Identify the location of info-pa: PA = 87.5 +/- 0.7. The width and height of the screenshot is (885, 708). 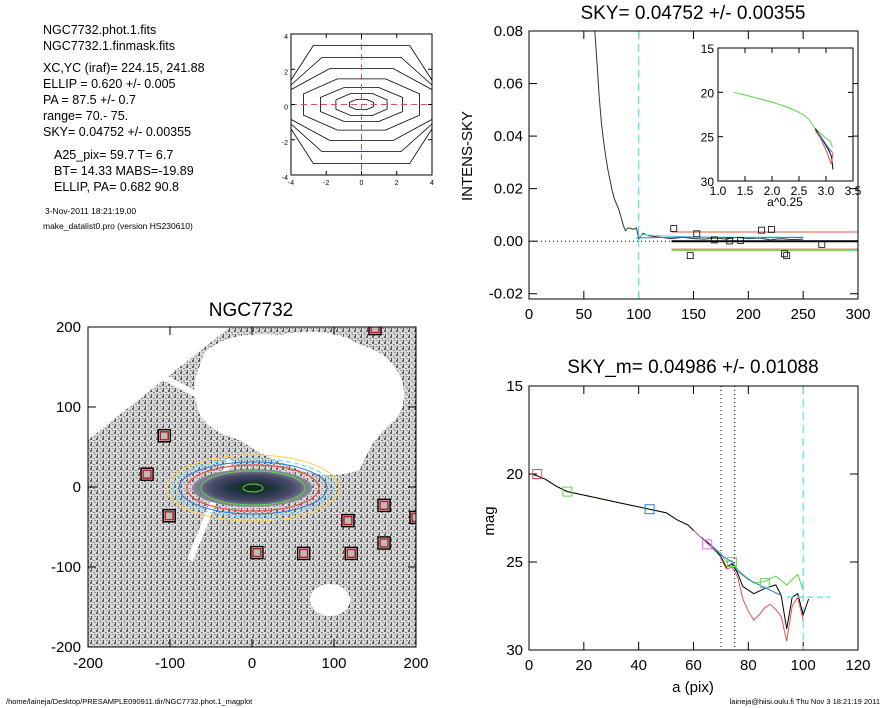
(89, 100).